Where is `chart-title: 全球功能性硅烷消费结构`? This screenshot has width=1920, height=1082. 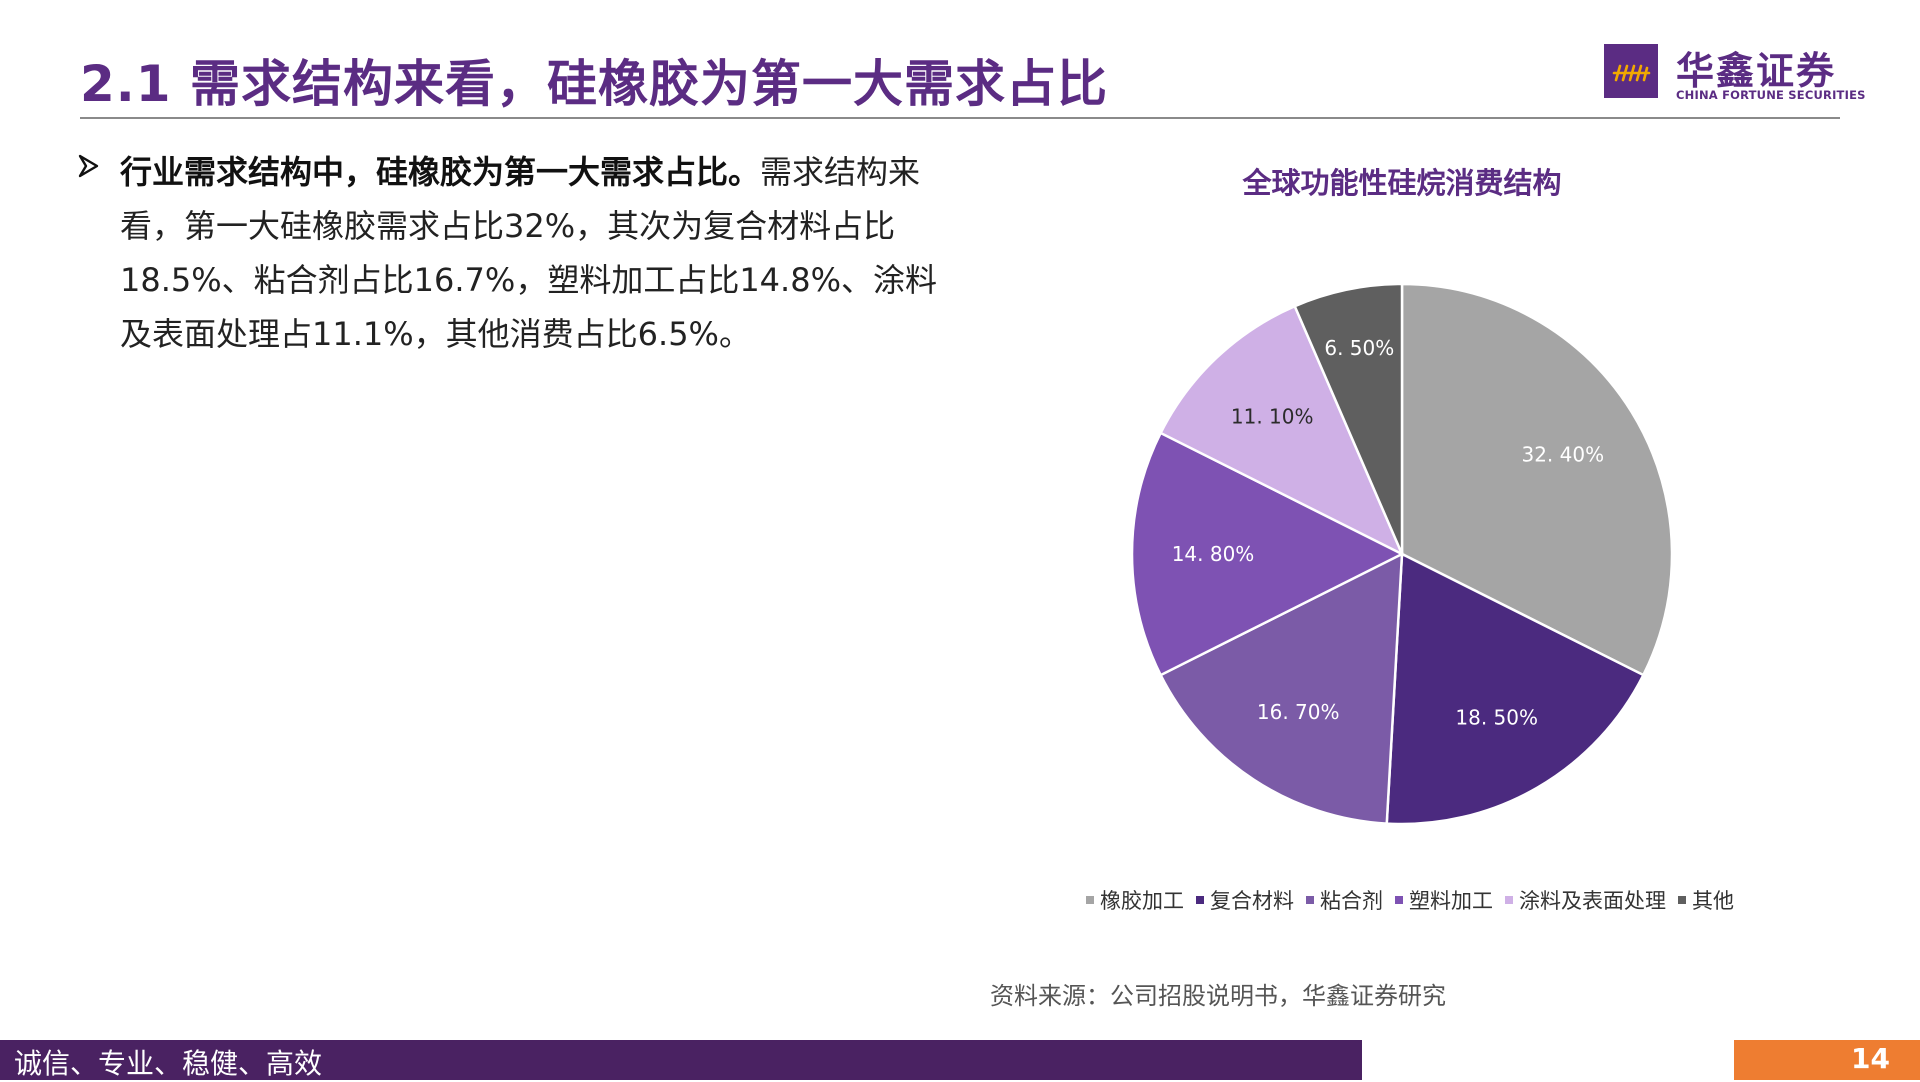 chart-title: 全球功能性硅烷消费结构 is located at coordinates (1402, 183).